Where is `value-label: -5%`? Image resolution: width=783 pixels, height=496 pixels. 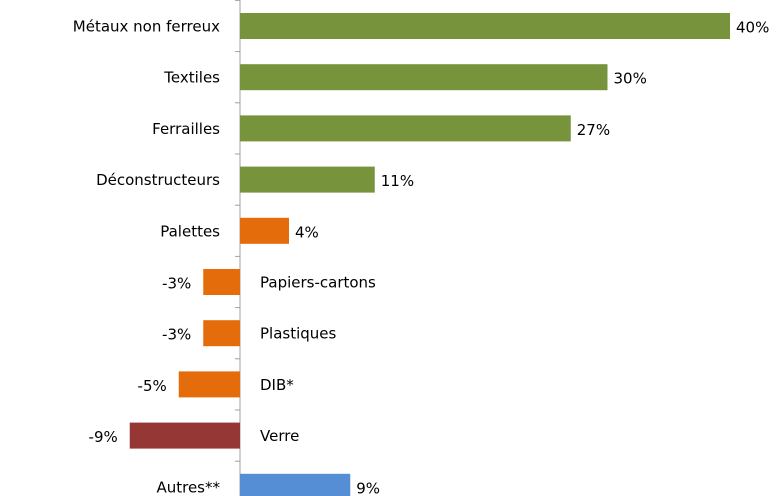
value-label: -5% is located at coordinates (152, 386).